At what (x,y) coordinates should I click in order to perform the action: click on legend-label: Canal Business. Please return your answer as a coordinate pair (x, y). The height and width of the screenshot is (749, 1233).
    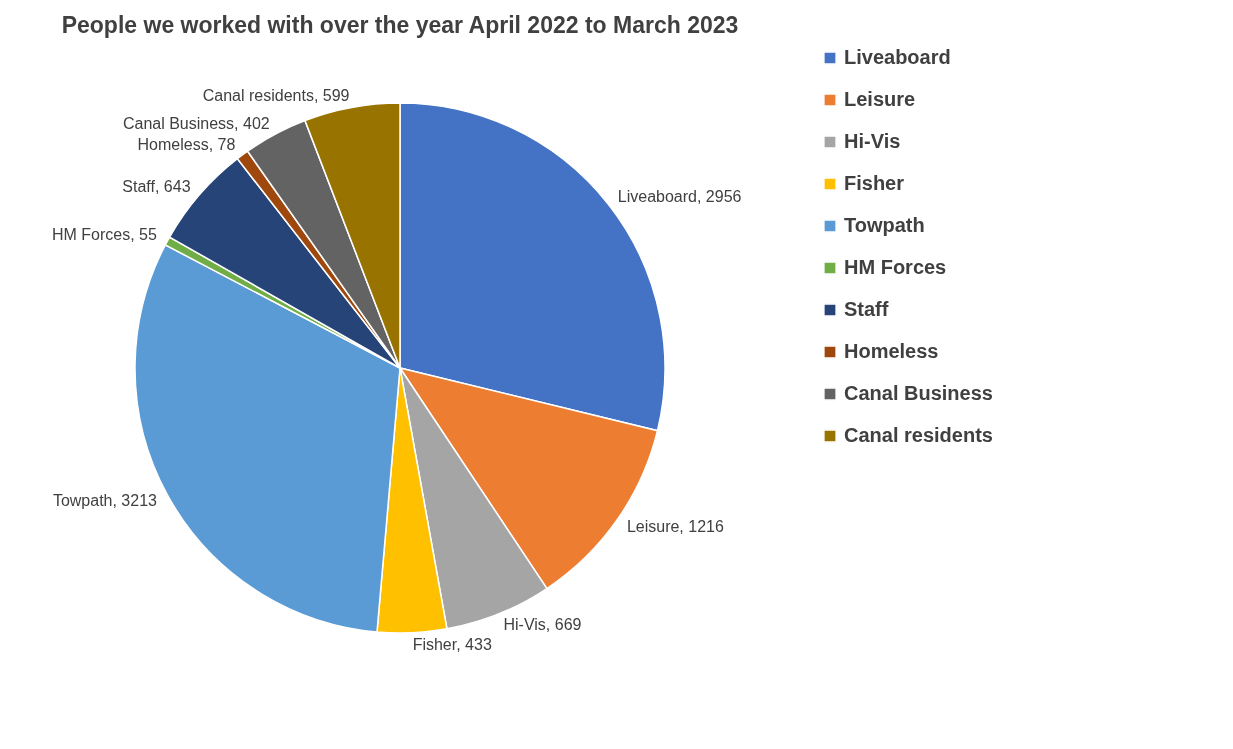
    Looking at the image, I should click on (918, 393).